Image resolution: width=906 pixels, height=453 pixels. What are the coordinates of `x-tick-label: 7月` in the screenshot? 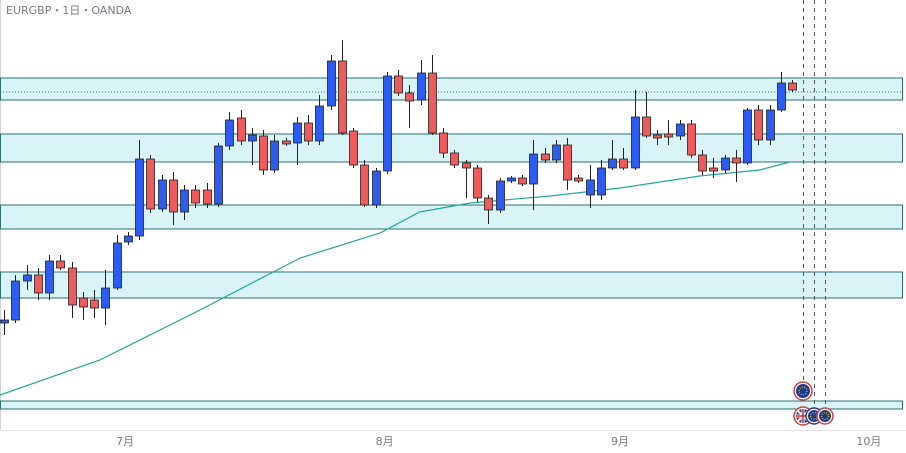 It's located at (125, 441).